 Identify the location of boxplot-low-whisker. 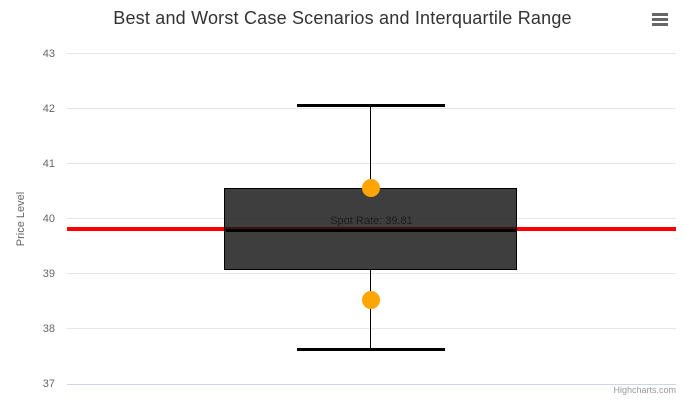
(370, 350).